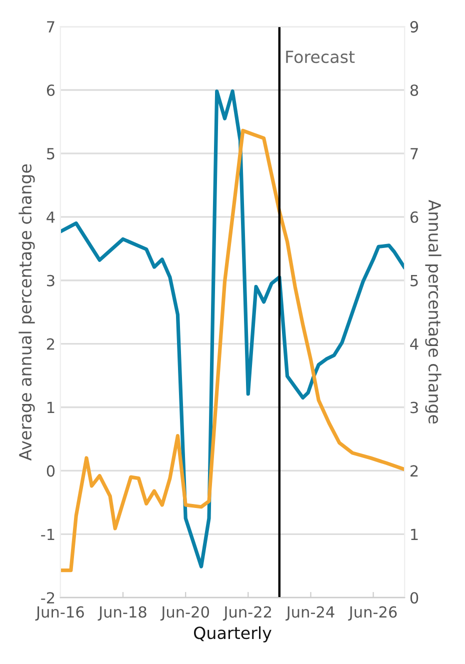 This screenshot has width=465, height=664. What do you see at coordinates (372, 613) in the screenshot?
I see `x-tick-label: Jun-26` at bounding box center [372, 613].